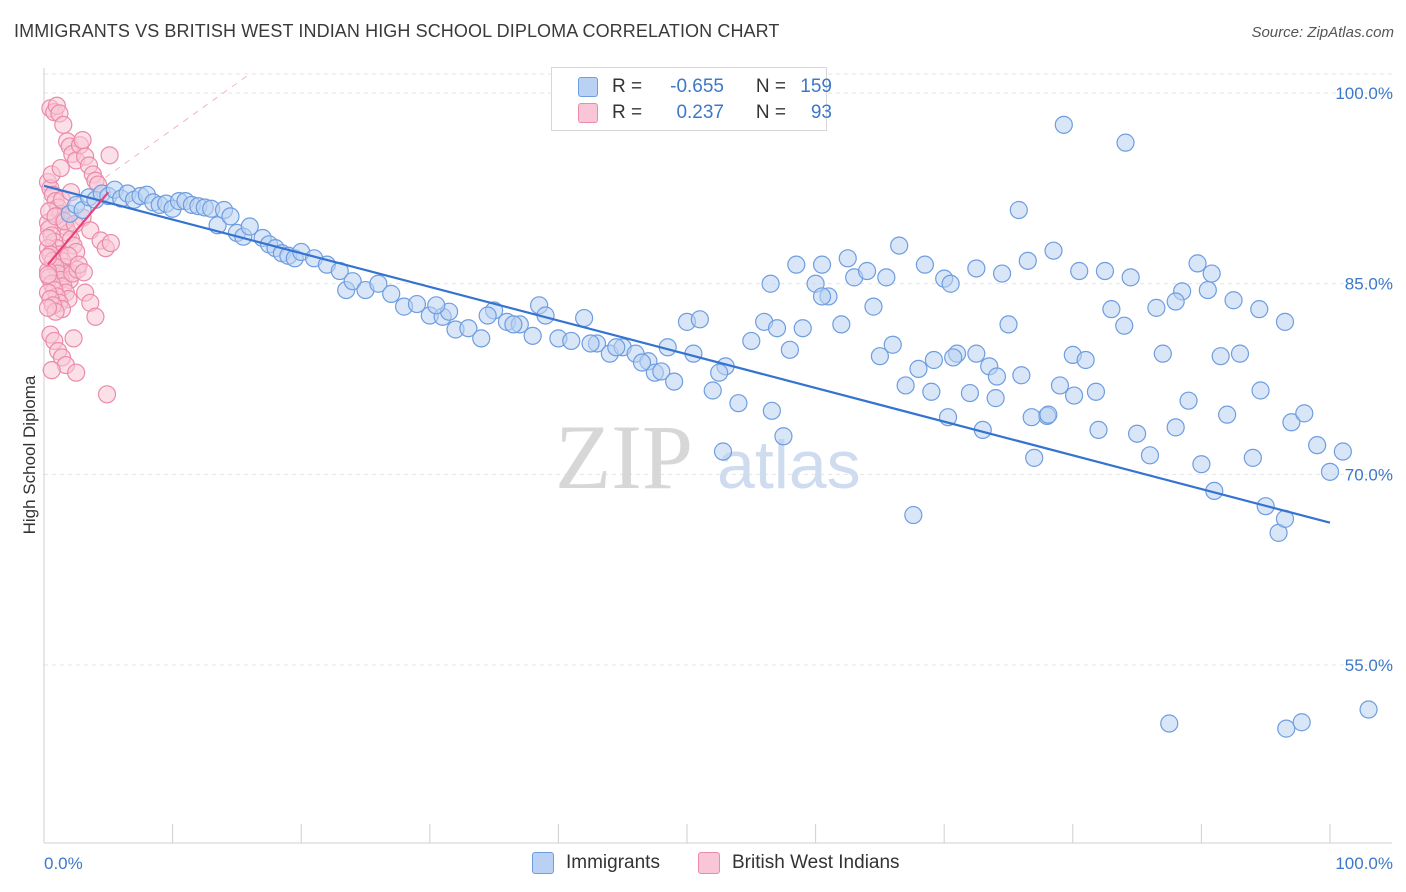  What do you see at coordinates (1369, 284) in the screenshot?
I see `y-tick-label: 85.0%` at bounding box center [1369, 284].